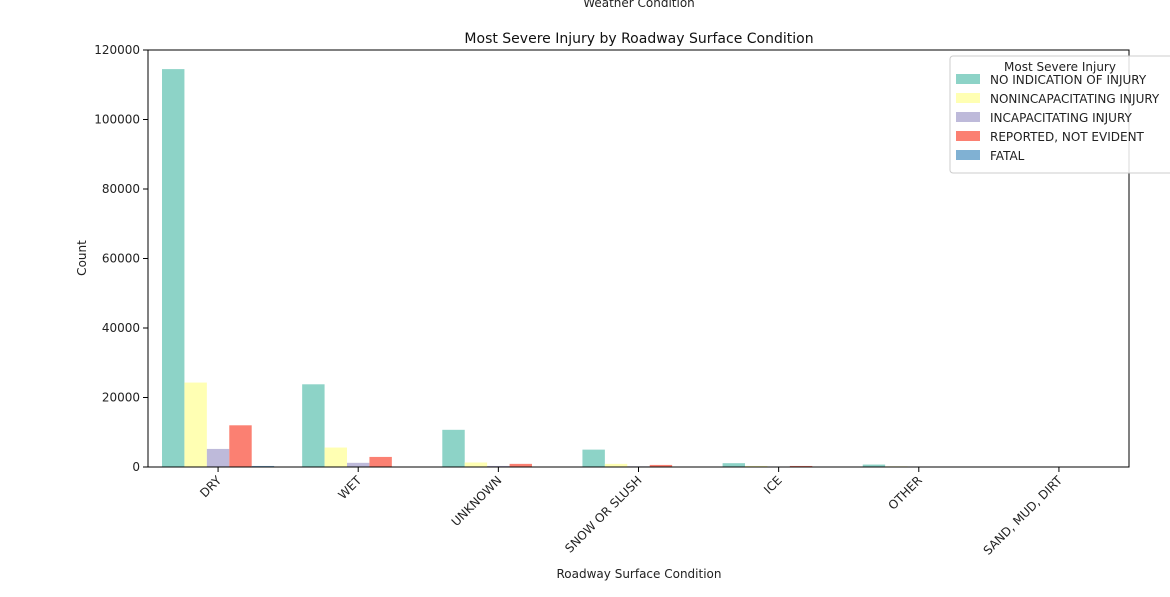  I want to click on y-axis: 0 20000 40000 60000 80000 100000 120000, so click(121, 258).